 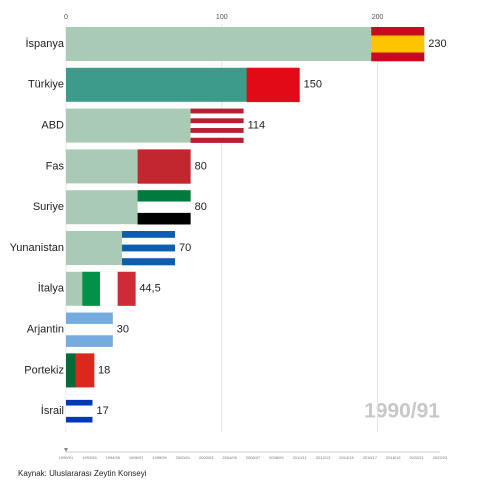 I want to click on value-label: 150, so click(x=313, y=85).